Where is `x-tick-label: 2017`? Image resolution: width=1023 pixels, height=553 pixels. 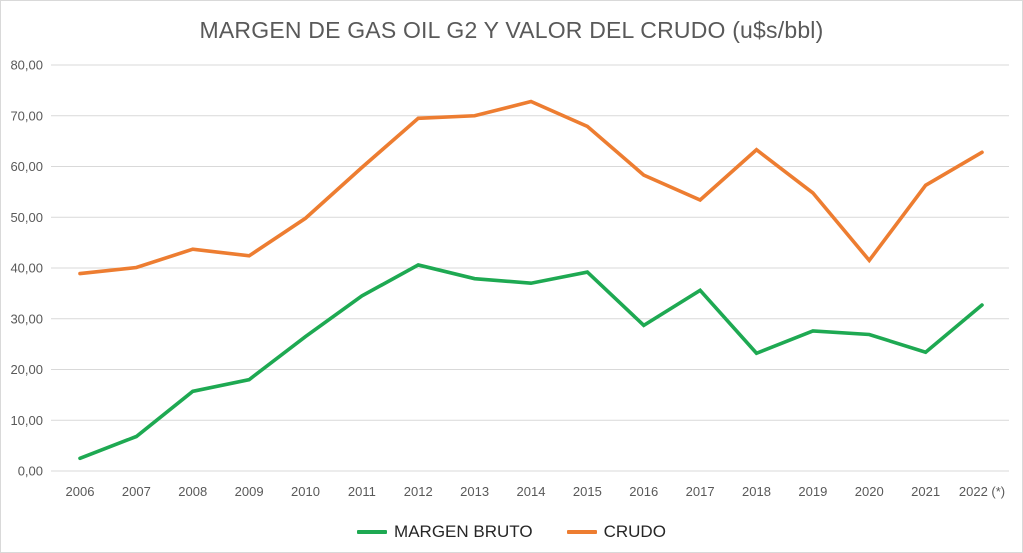
x-tick-label: 2017 is located at coordinates (700, 491).